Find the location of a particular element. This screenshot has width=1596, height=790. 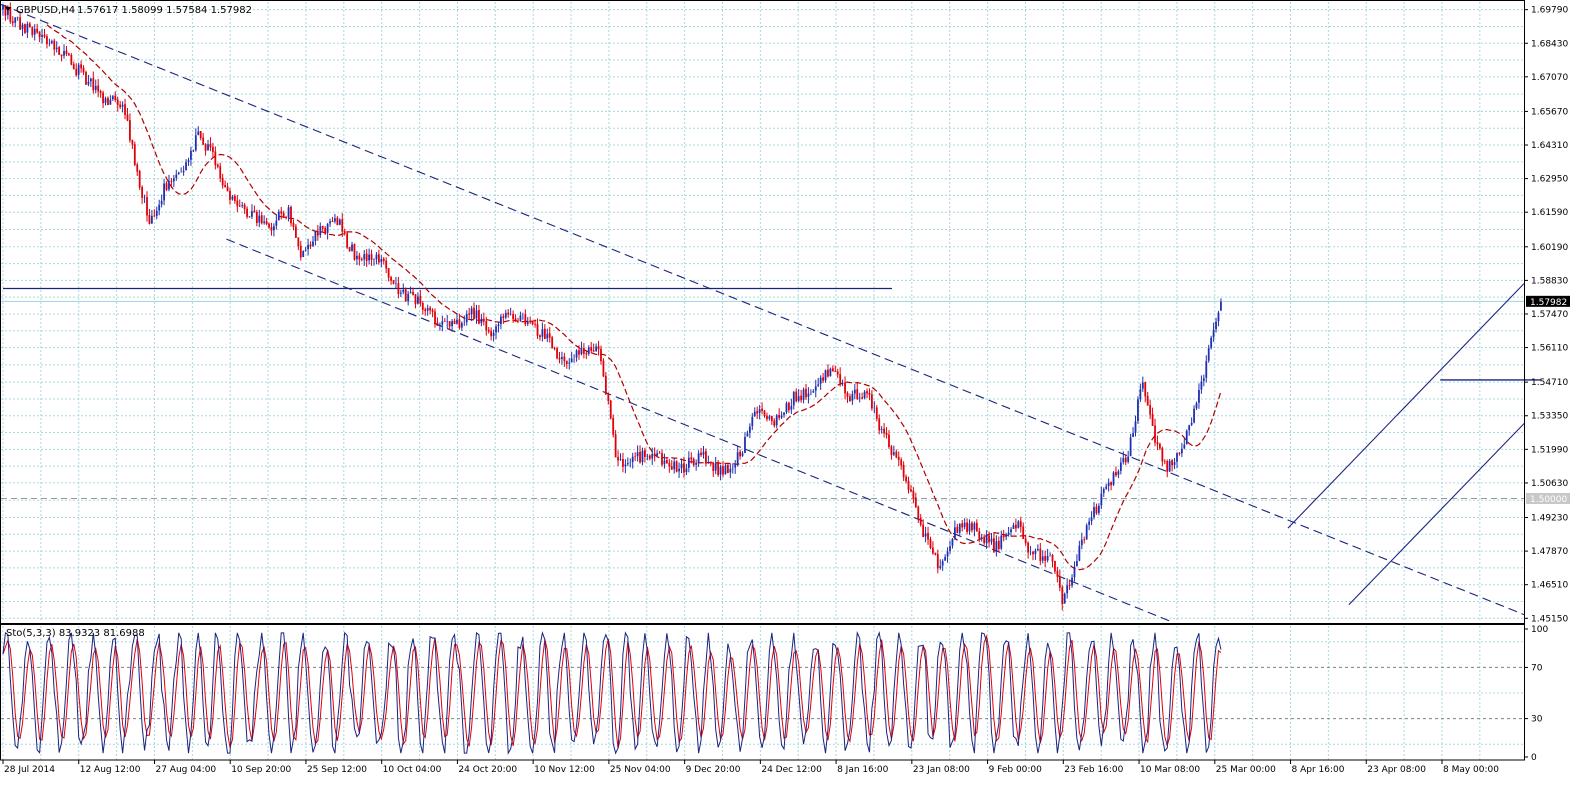

time-tick-label: 27 Aug 04:00 is located at coordinates (185, 770).